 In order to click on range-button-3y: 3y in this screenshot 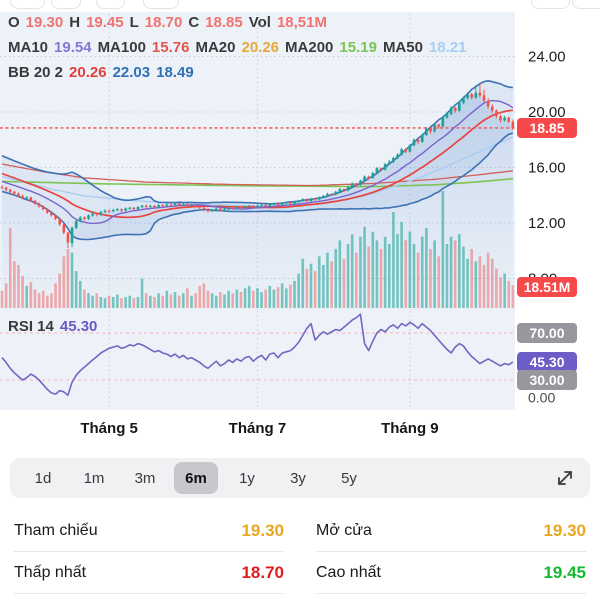, I will do `click(298, 478)`.